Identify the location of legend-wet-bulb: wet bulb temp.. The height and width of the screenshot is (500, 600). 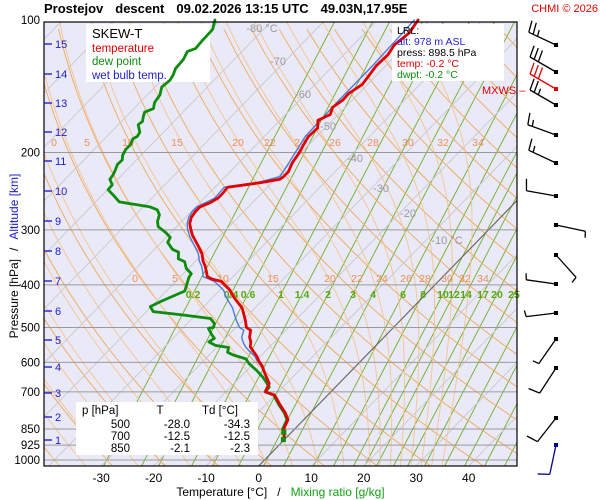
(129, 75).